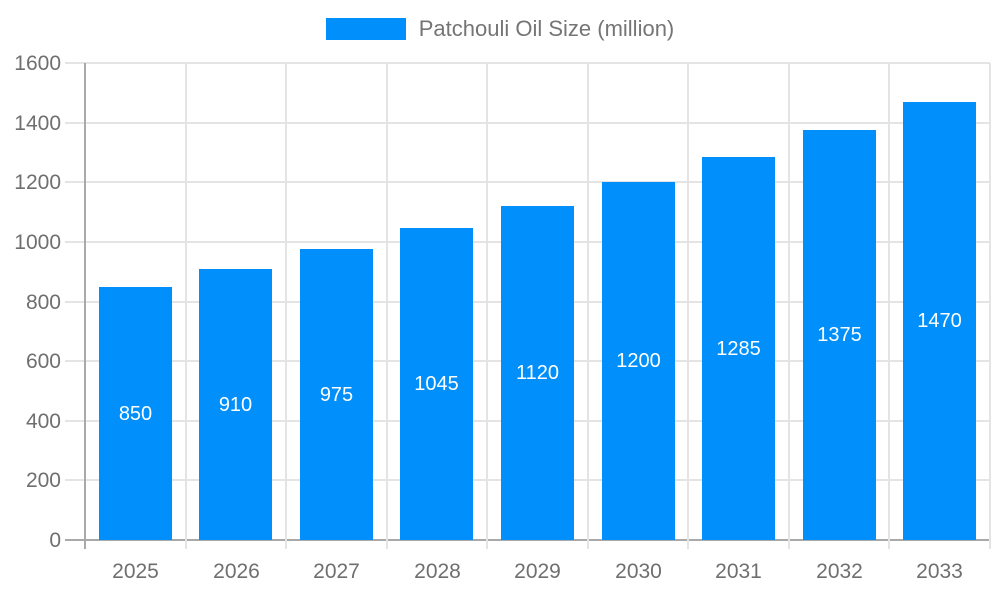 The height and width of the screenshot is (600, 1000). I want to click on x-axis-label: 2027, so click(336, 571).